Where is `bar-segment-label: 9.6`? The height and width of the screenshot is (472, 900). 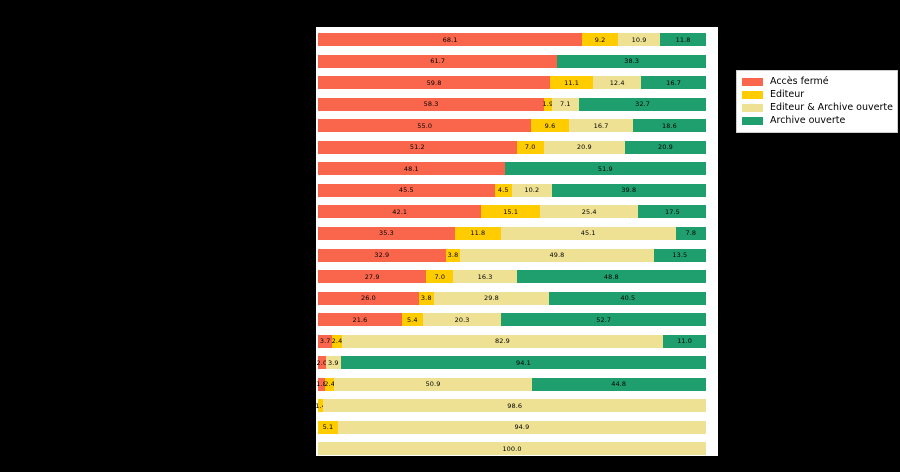 bar-segment-label: 9.6 is located at coordinates (550, 125).